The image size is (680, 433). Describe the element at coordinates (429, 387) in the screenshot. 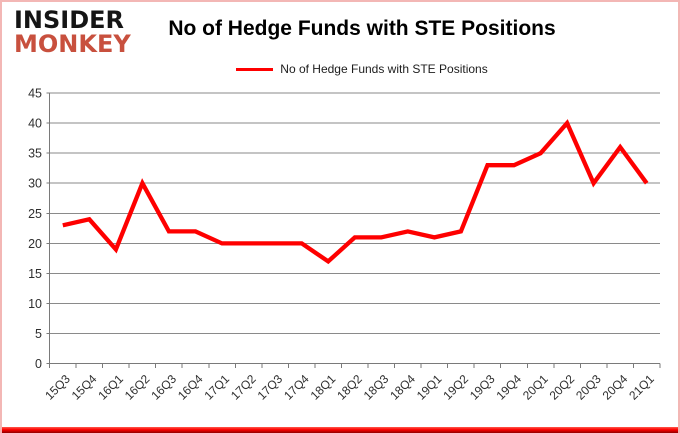

I see `x-axis-label: 19Q1` at that location.